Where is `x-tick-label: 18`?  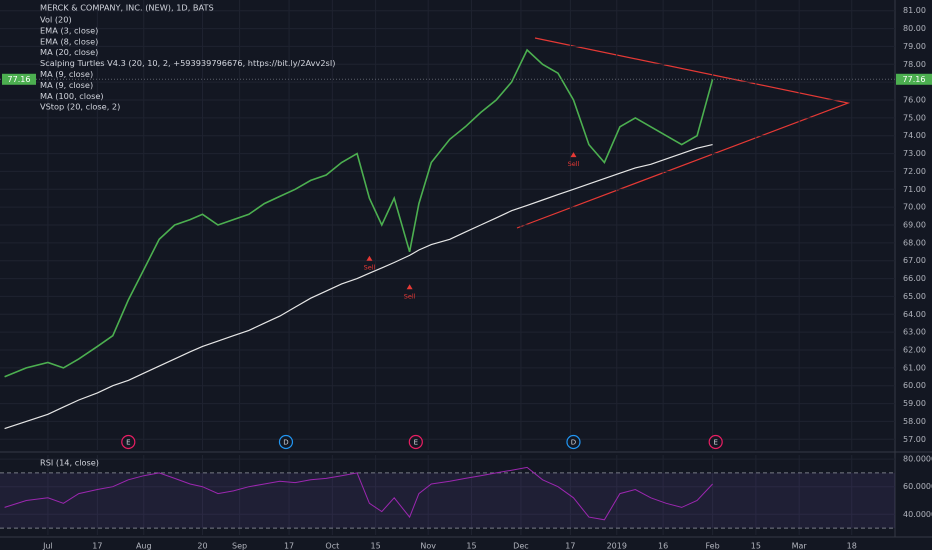 x-tick-label: 18 is located at coordinates (852, 546).